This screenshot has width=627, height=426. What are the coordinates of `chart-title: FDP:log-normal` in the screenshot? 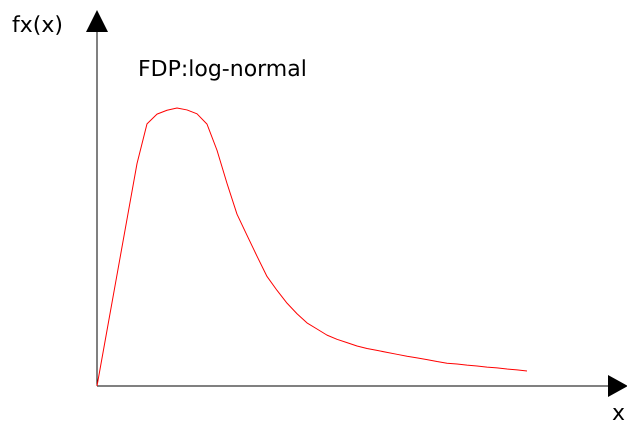 It's located at (222, 69).